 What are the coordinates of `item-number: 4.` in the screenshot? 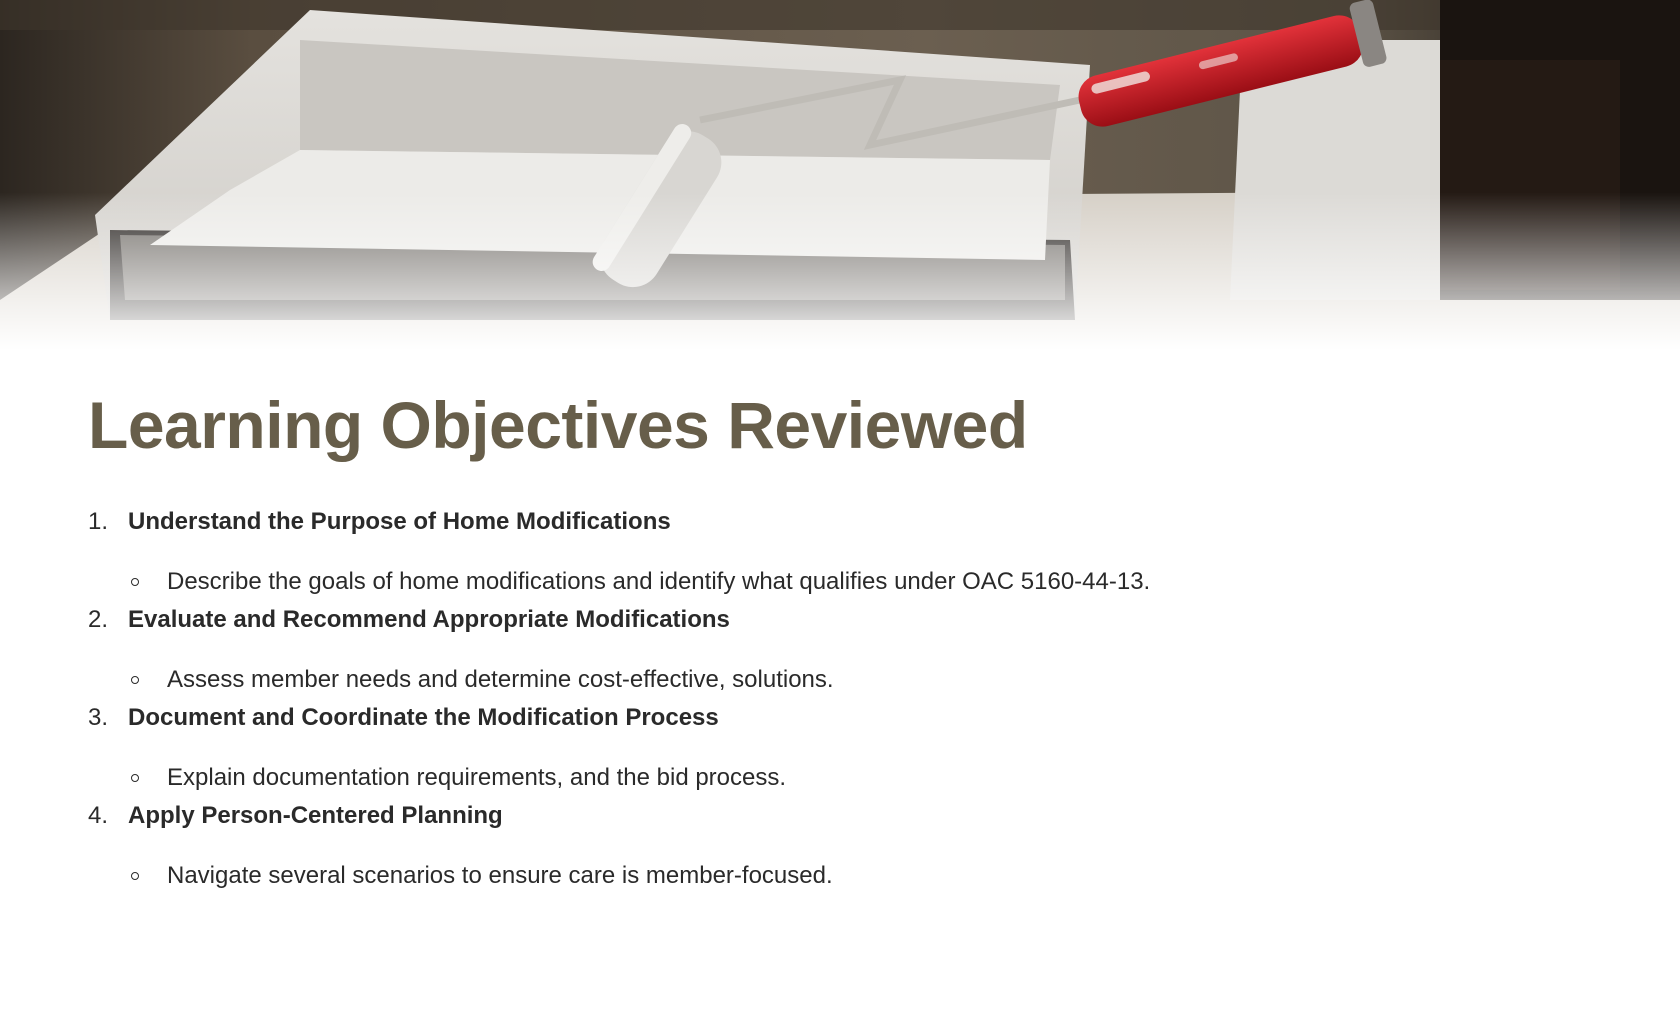 It's located at (98, 815).